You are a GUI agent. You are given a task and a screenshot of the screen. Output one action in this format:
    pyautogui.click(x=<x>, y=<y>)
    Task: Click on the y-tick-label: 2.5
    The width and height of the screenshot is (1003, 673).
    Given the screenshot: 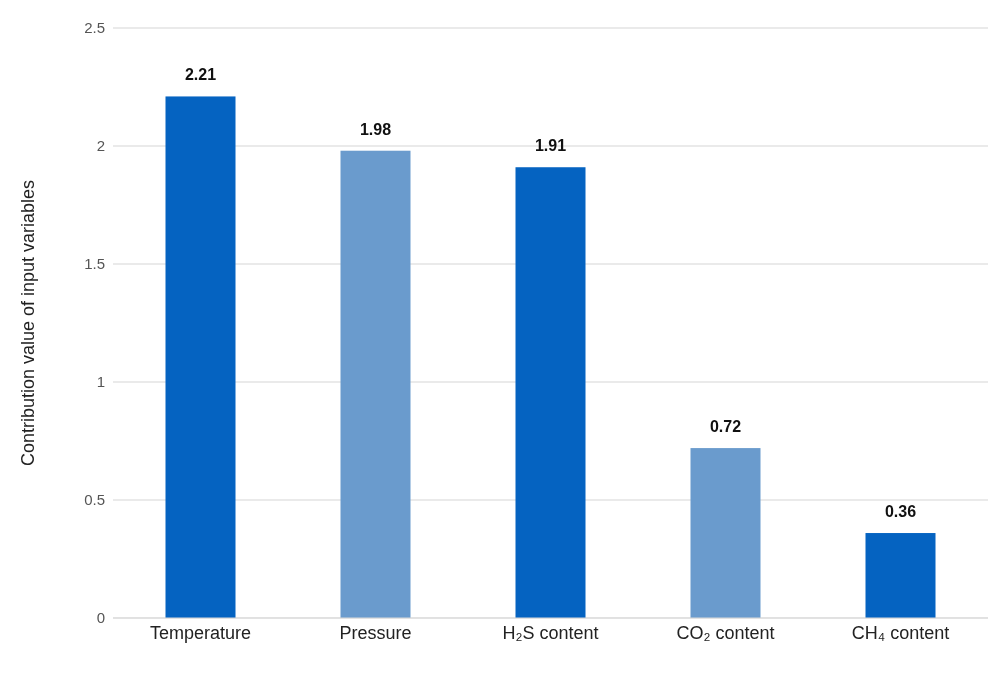 What is the action you would take?
    pyautogui.click(x=94, y=28)
    